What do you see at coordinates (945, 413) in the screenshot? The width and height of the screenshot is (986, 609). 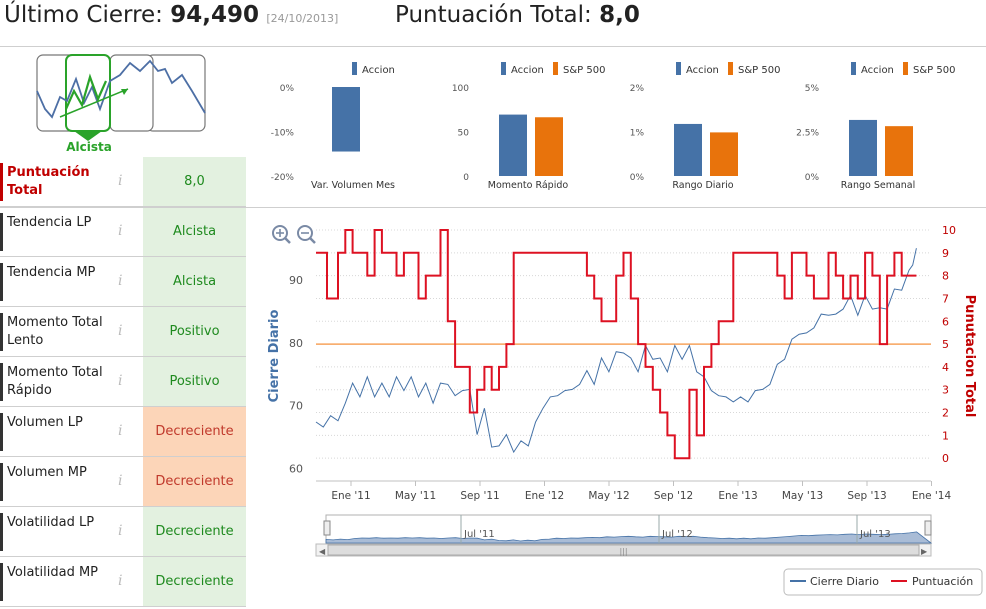 I see `y2-tick-label: 2` at bounding box center [945, 413].